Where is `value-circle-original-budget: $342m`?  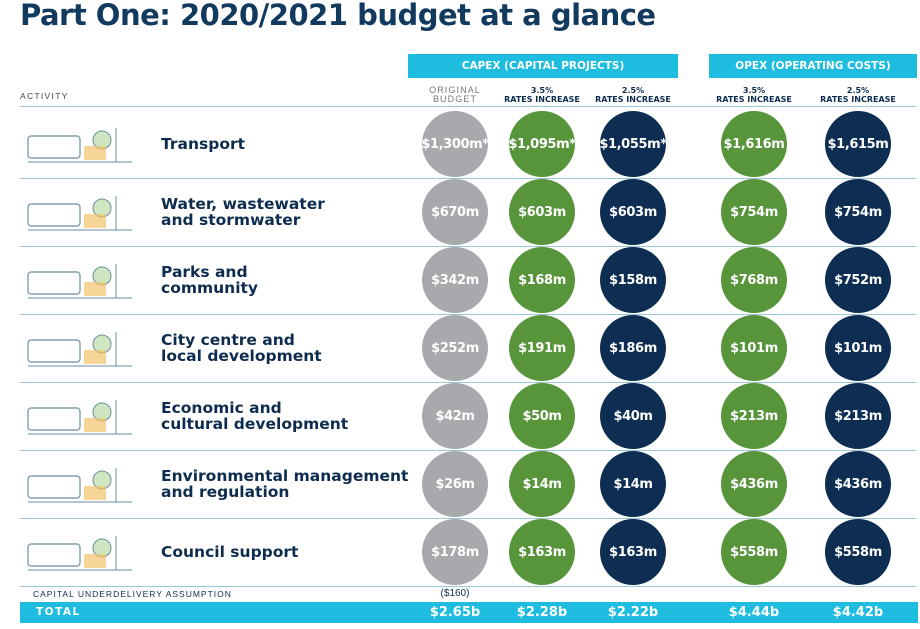 value-circle-original-budget: $342m is located at coordinates (455, 280).